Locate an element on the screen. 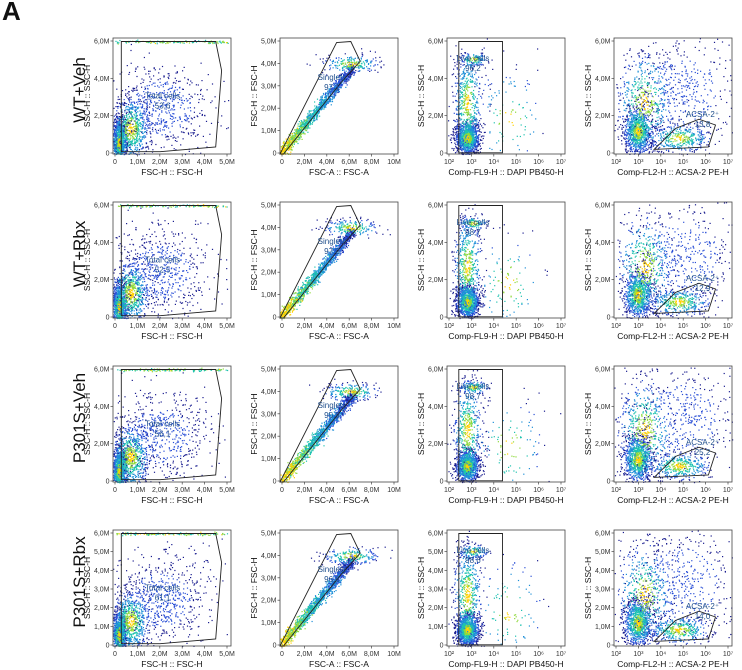 The height and width of the screenshot is (670, 742). x-tick-label: 10³ is located at coordinates (638, 654).